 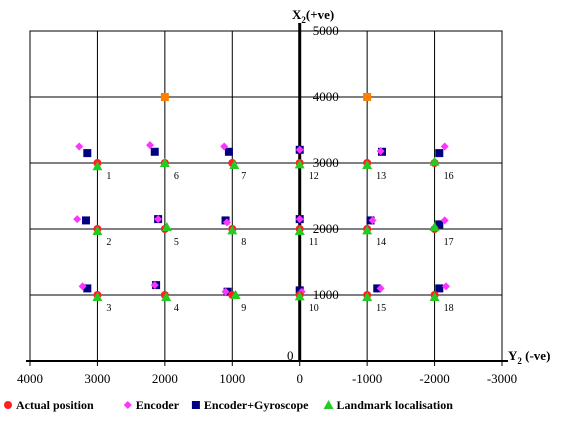 What do you see at coordinates (314, 242) in the screenshot?
I see `point-label: 11` at bounding box center [314, 242].